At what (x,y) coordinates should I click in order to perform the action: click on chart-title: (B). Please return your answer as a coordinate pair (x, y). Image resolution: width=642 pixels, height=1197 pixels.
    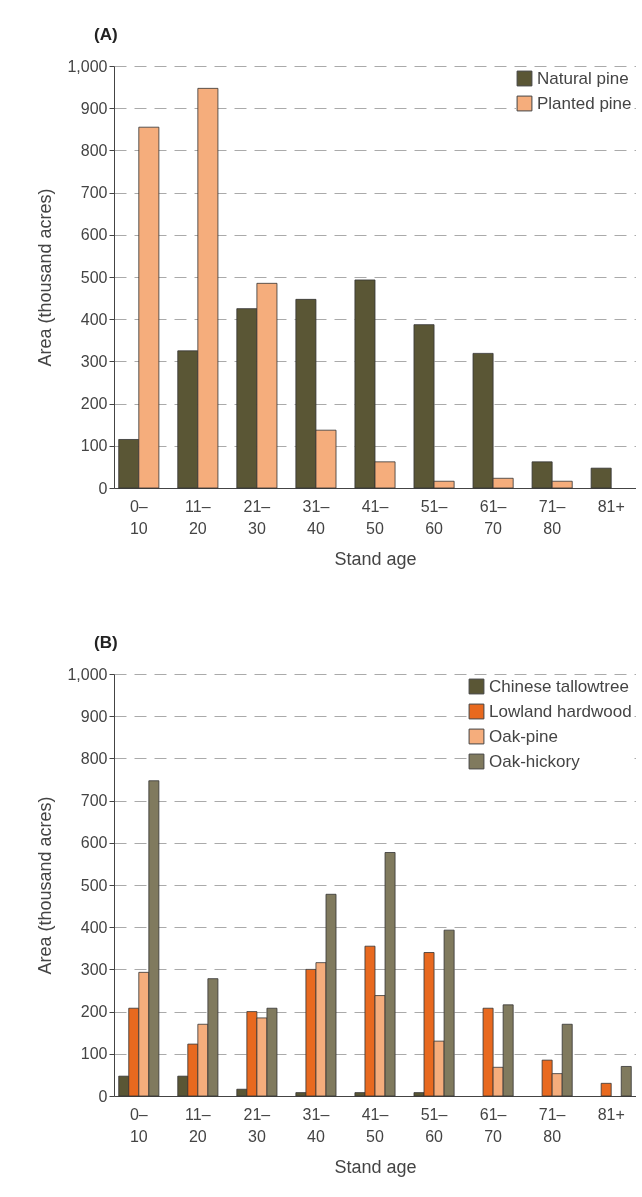
    Looking at the image, I should click on (106, 642).